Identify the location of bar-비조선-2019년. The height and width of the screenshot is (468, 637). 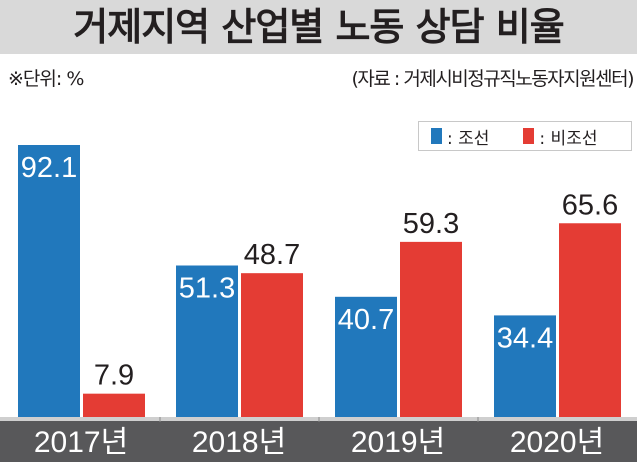
(431, 329).